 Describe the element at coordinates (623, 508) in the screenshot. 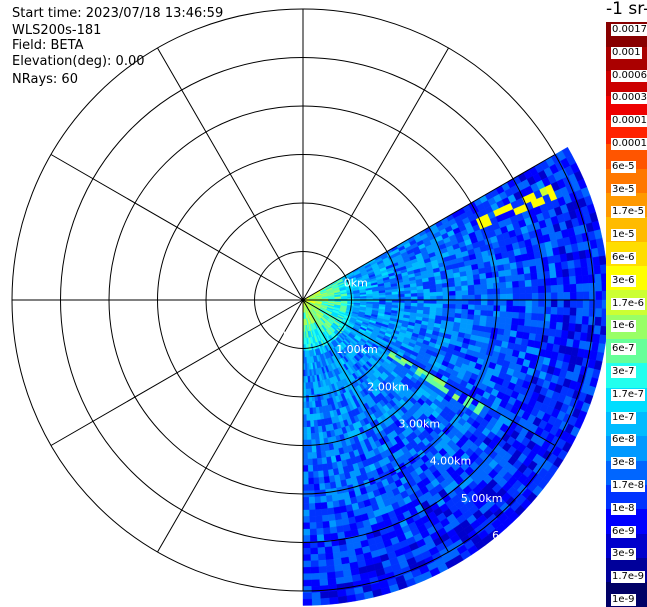

I see `colorbar-tick-label: 1e-8` at that location.